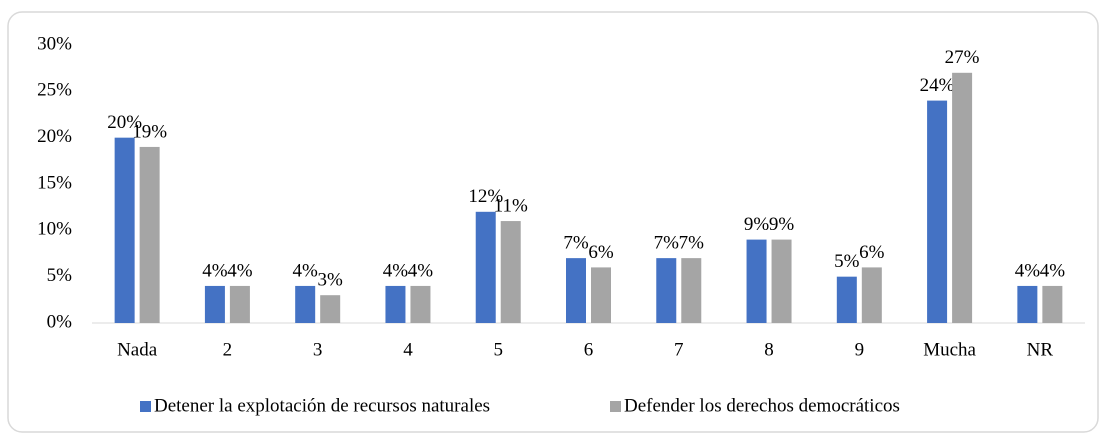 Image resolution: width=1105 pixels, height=437 pixels. I want to click on x-tick-label: Nada, so click(137, 349).